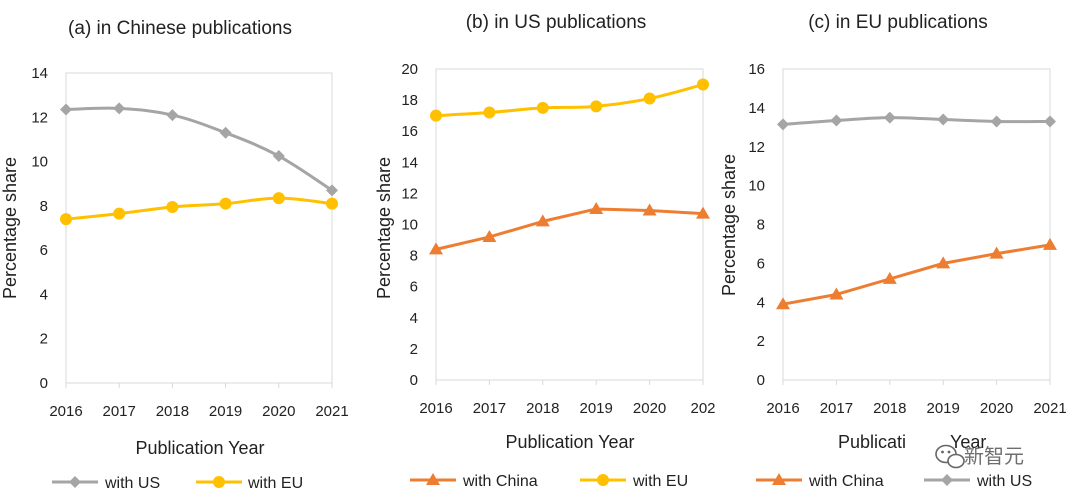 The width and height of the screenshot is (1080, 499). Describe the element at coordinates (569, 442) in the screenshot. I see `chart-b-xlabel: Publication Year` at that location.